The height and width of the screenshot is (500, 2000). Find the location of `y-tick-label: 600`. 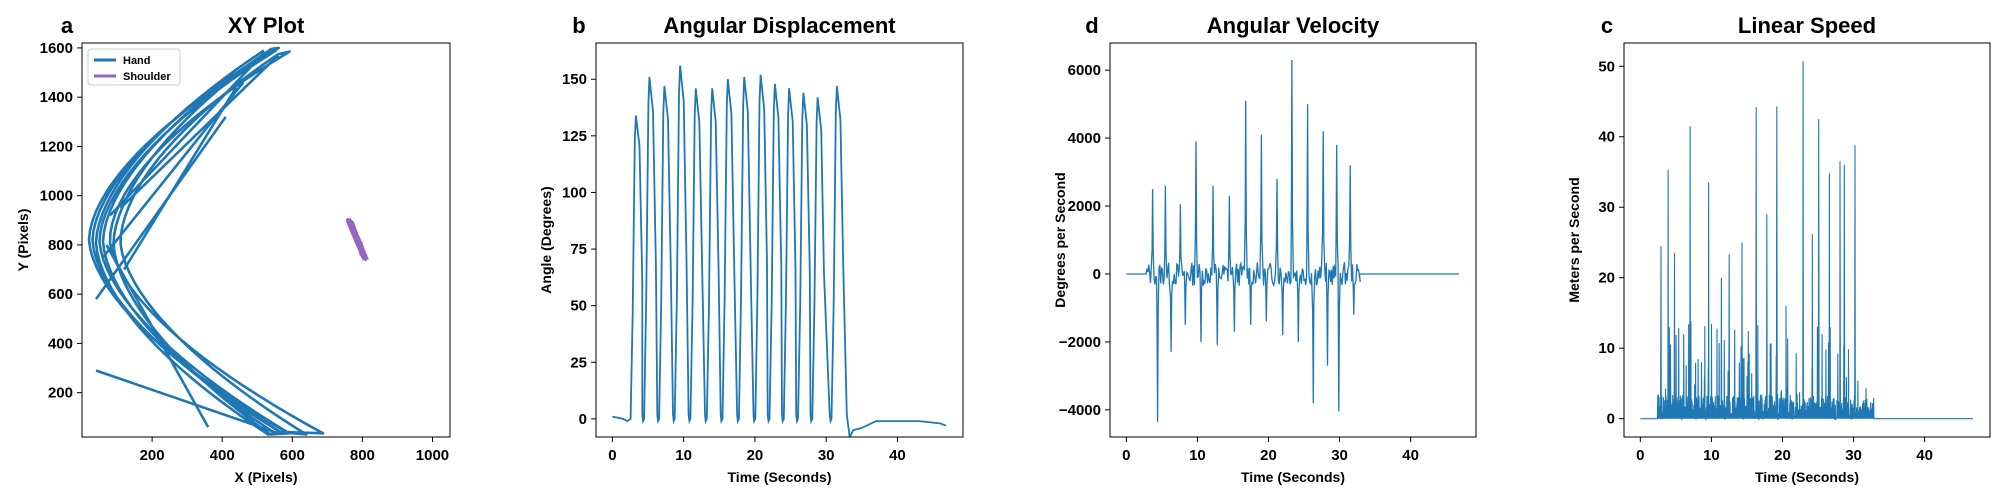

y-tick-label: 600 is located at coordinates (60, 294).